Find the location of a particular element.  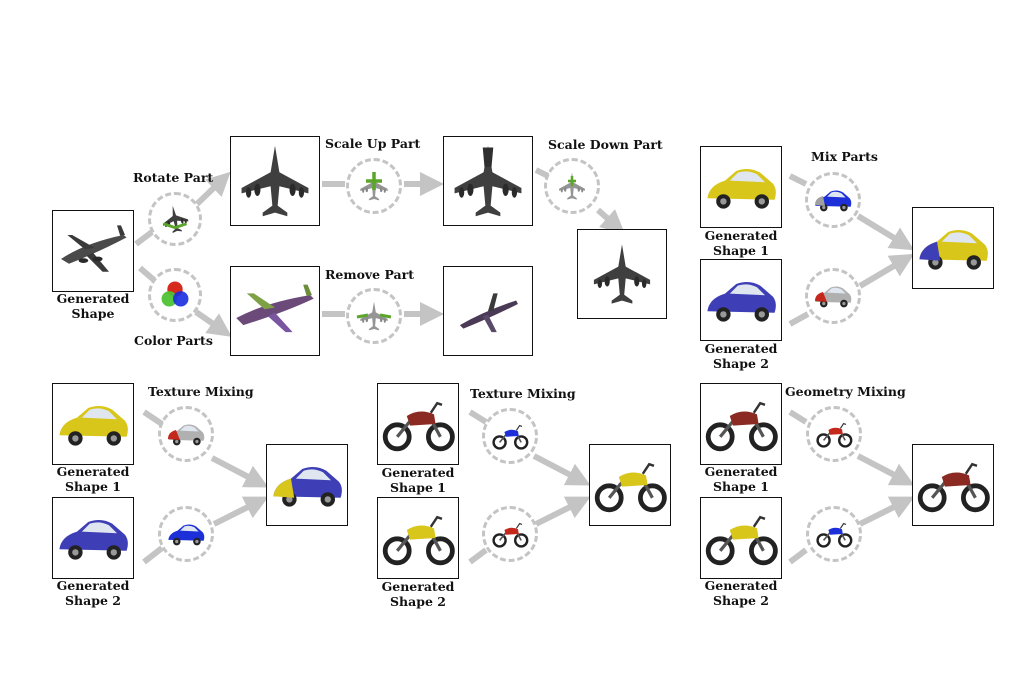

colored-shape-box is located at coordinates (275, 311).